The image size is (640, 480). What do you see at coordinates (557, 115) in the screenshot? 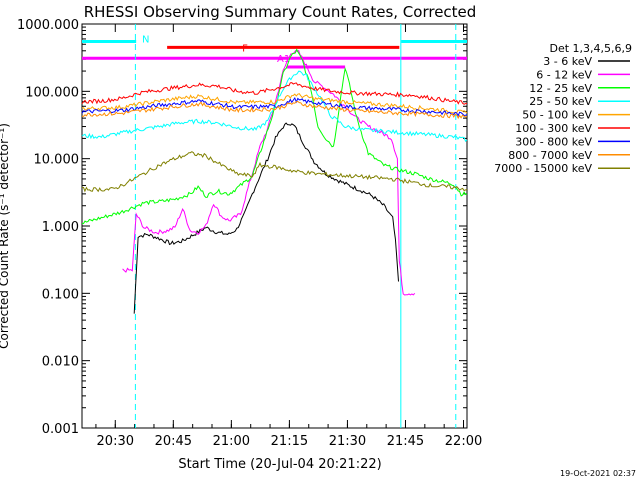
I see `legend-entry: 50 - 100 keV` at bounding box center [557, 115].